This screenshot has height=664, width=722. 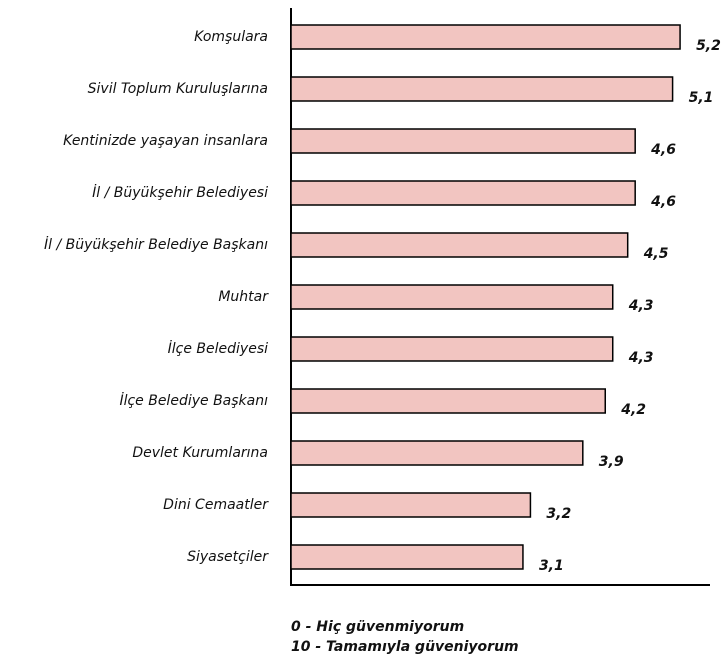 What do you see at coordinates (156, 244) in the screenshot?
I see `category-label: İl / Büyükşehir Belediye Başkanı` at bounding box center [156, 244].